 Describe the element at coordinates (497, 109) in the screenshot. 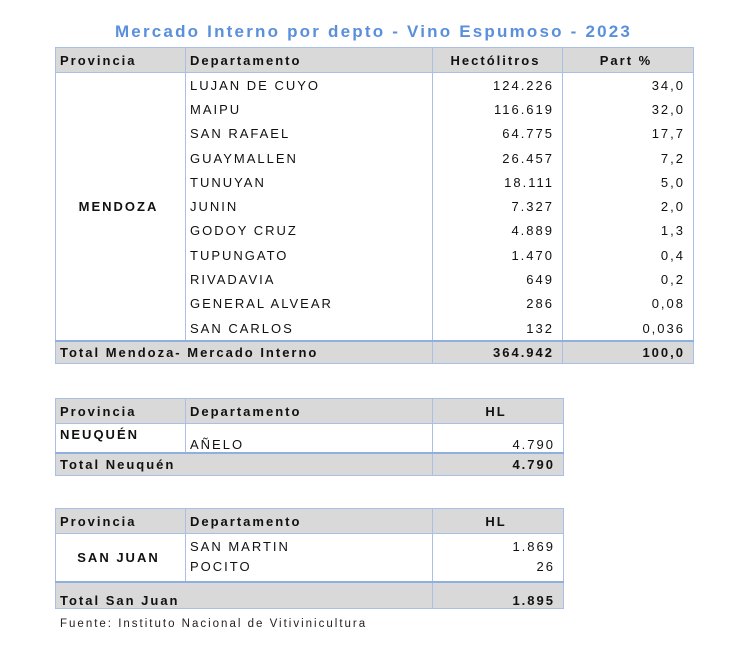

I see `hl-value: 116.619` at that location.